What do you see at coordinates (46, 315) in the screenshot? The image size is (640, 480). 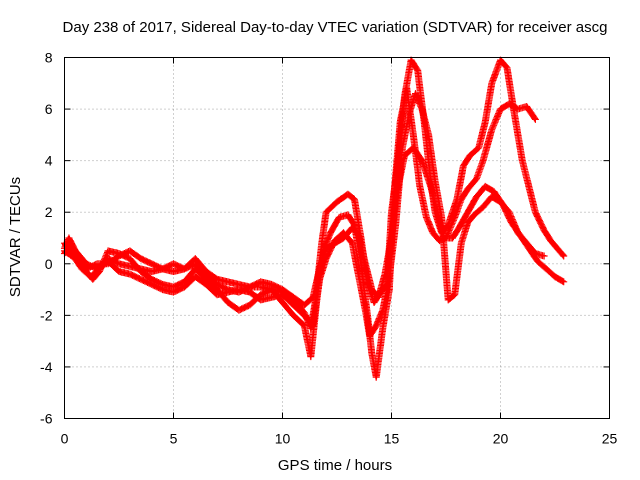 I see `y-tick-label: -2` at bounding box center [46, 315].